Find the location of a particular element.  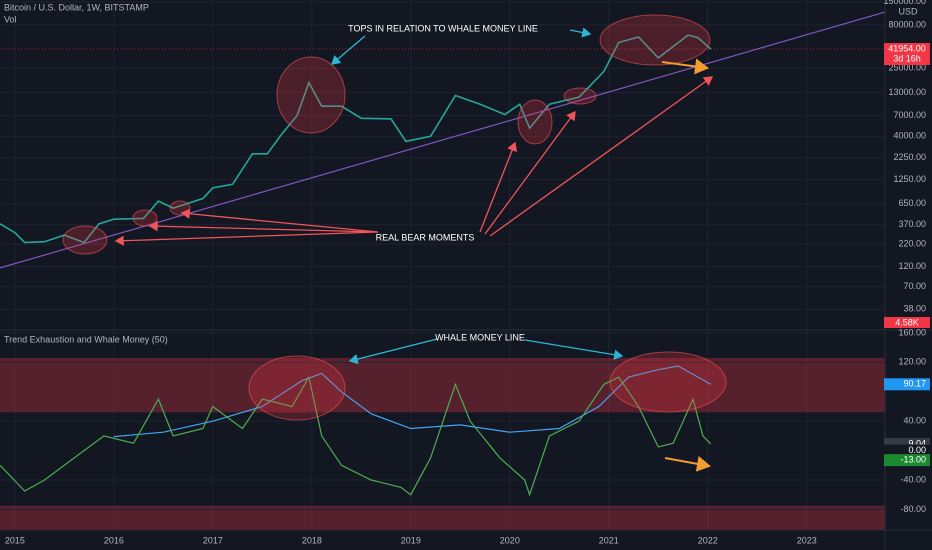

y-tick-label: 150000.00 is located at coordinates (904, 3).